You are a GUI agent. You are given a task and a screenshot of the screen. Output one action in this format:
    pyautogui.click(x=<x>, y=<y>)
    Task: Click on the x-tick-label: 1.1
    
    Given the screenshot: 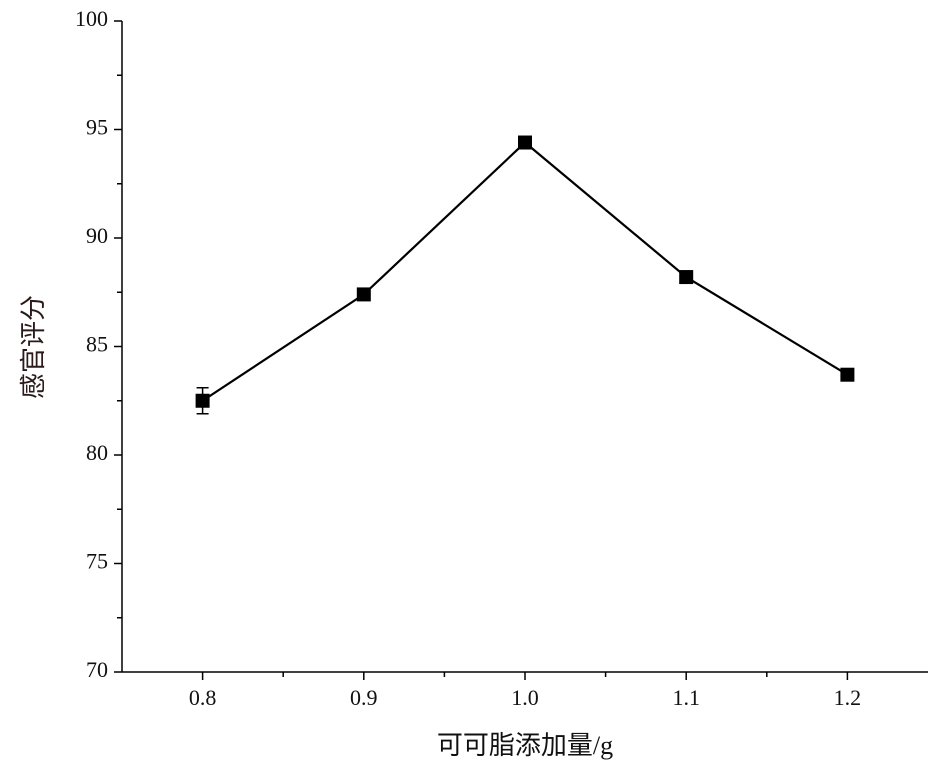 What is the action you would take?
    pyautogui.click(x=686, y=697)
    